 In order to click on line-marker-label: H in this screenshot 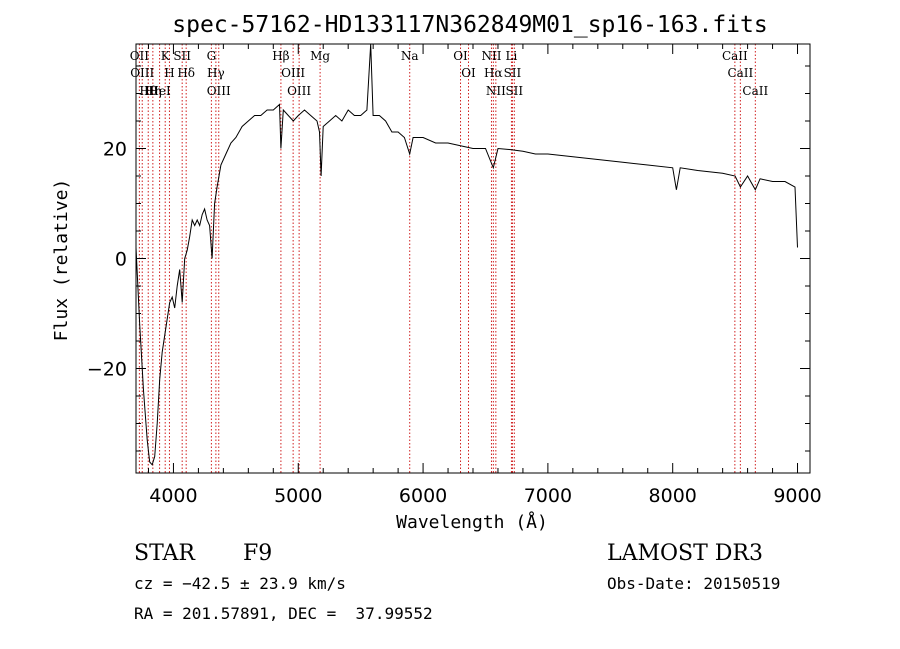, I will do `click(169, 73)`.